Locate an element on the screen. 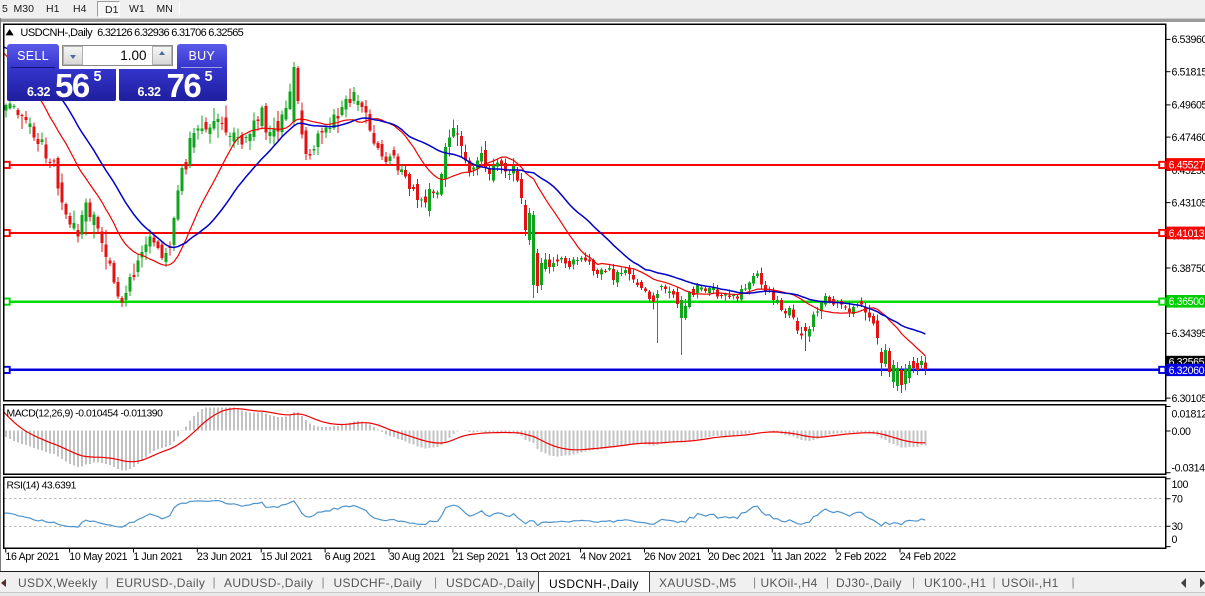 The height and width of the screenshot is (596, 1205). svg-text: 70 is located at coordinates (1177, 500).